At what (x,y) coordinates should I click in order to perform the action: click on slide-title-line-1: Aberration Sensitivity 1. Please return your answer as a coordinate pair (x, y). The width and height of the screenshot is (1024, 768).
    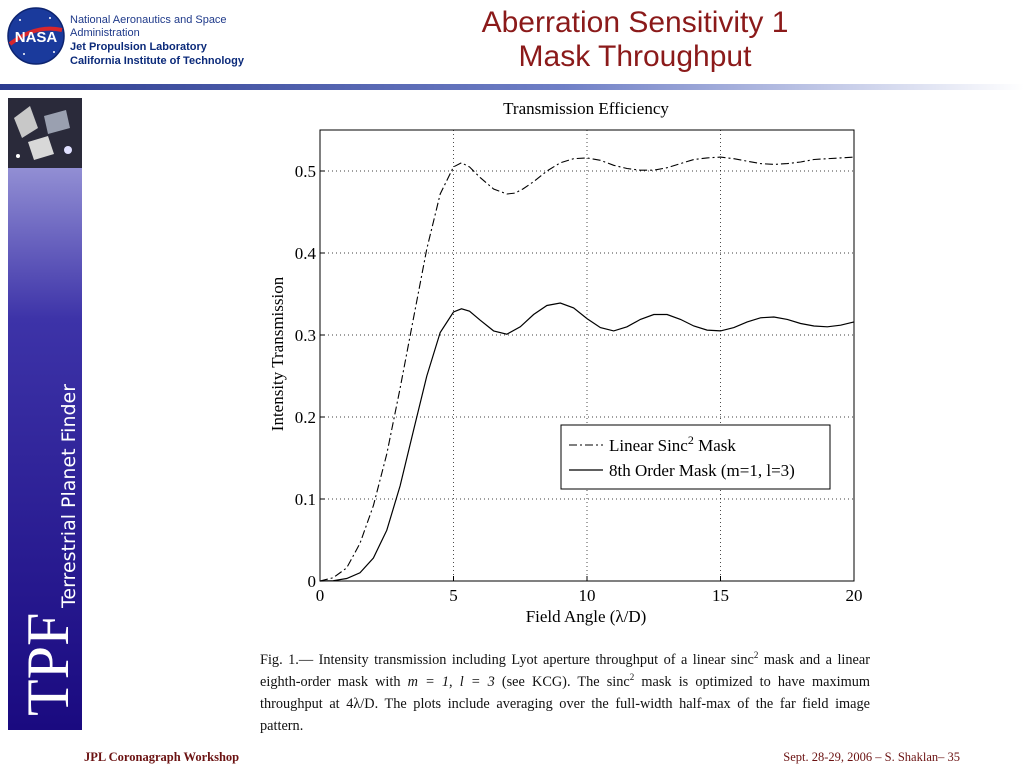
    Looking at the image, I should click on (635, 22).